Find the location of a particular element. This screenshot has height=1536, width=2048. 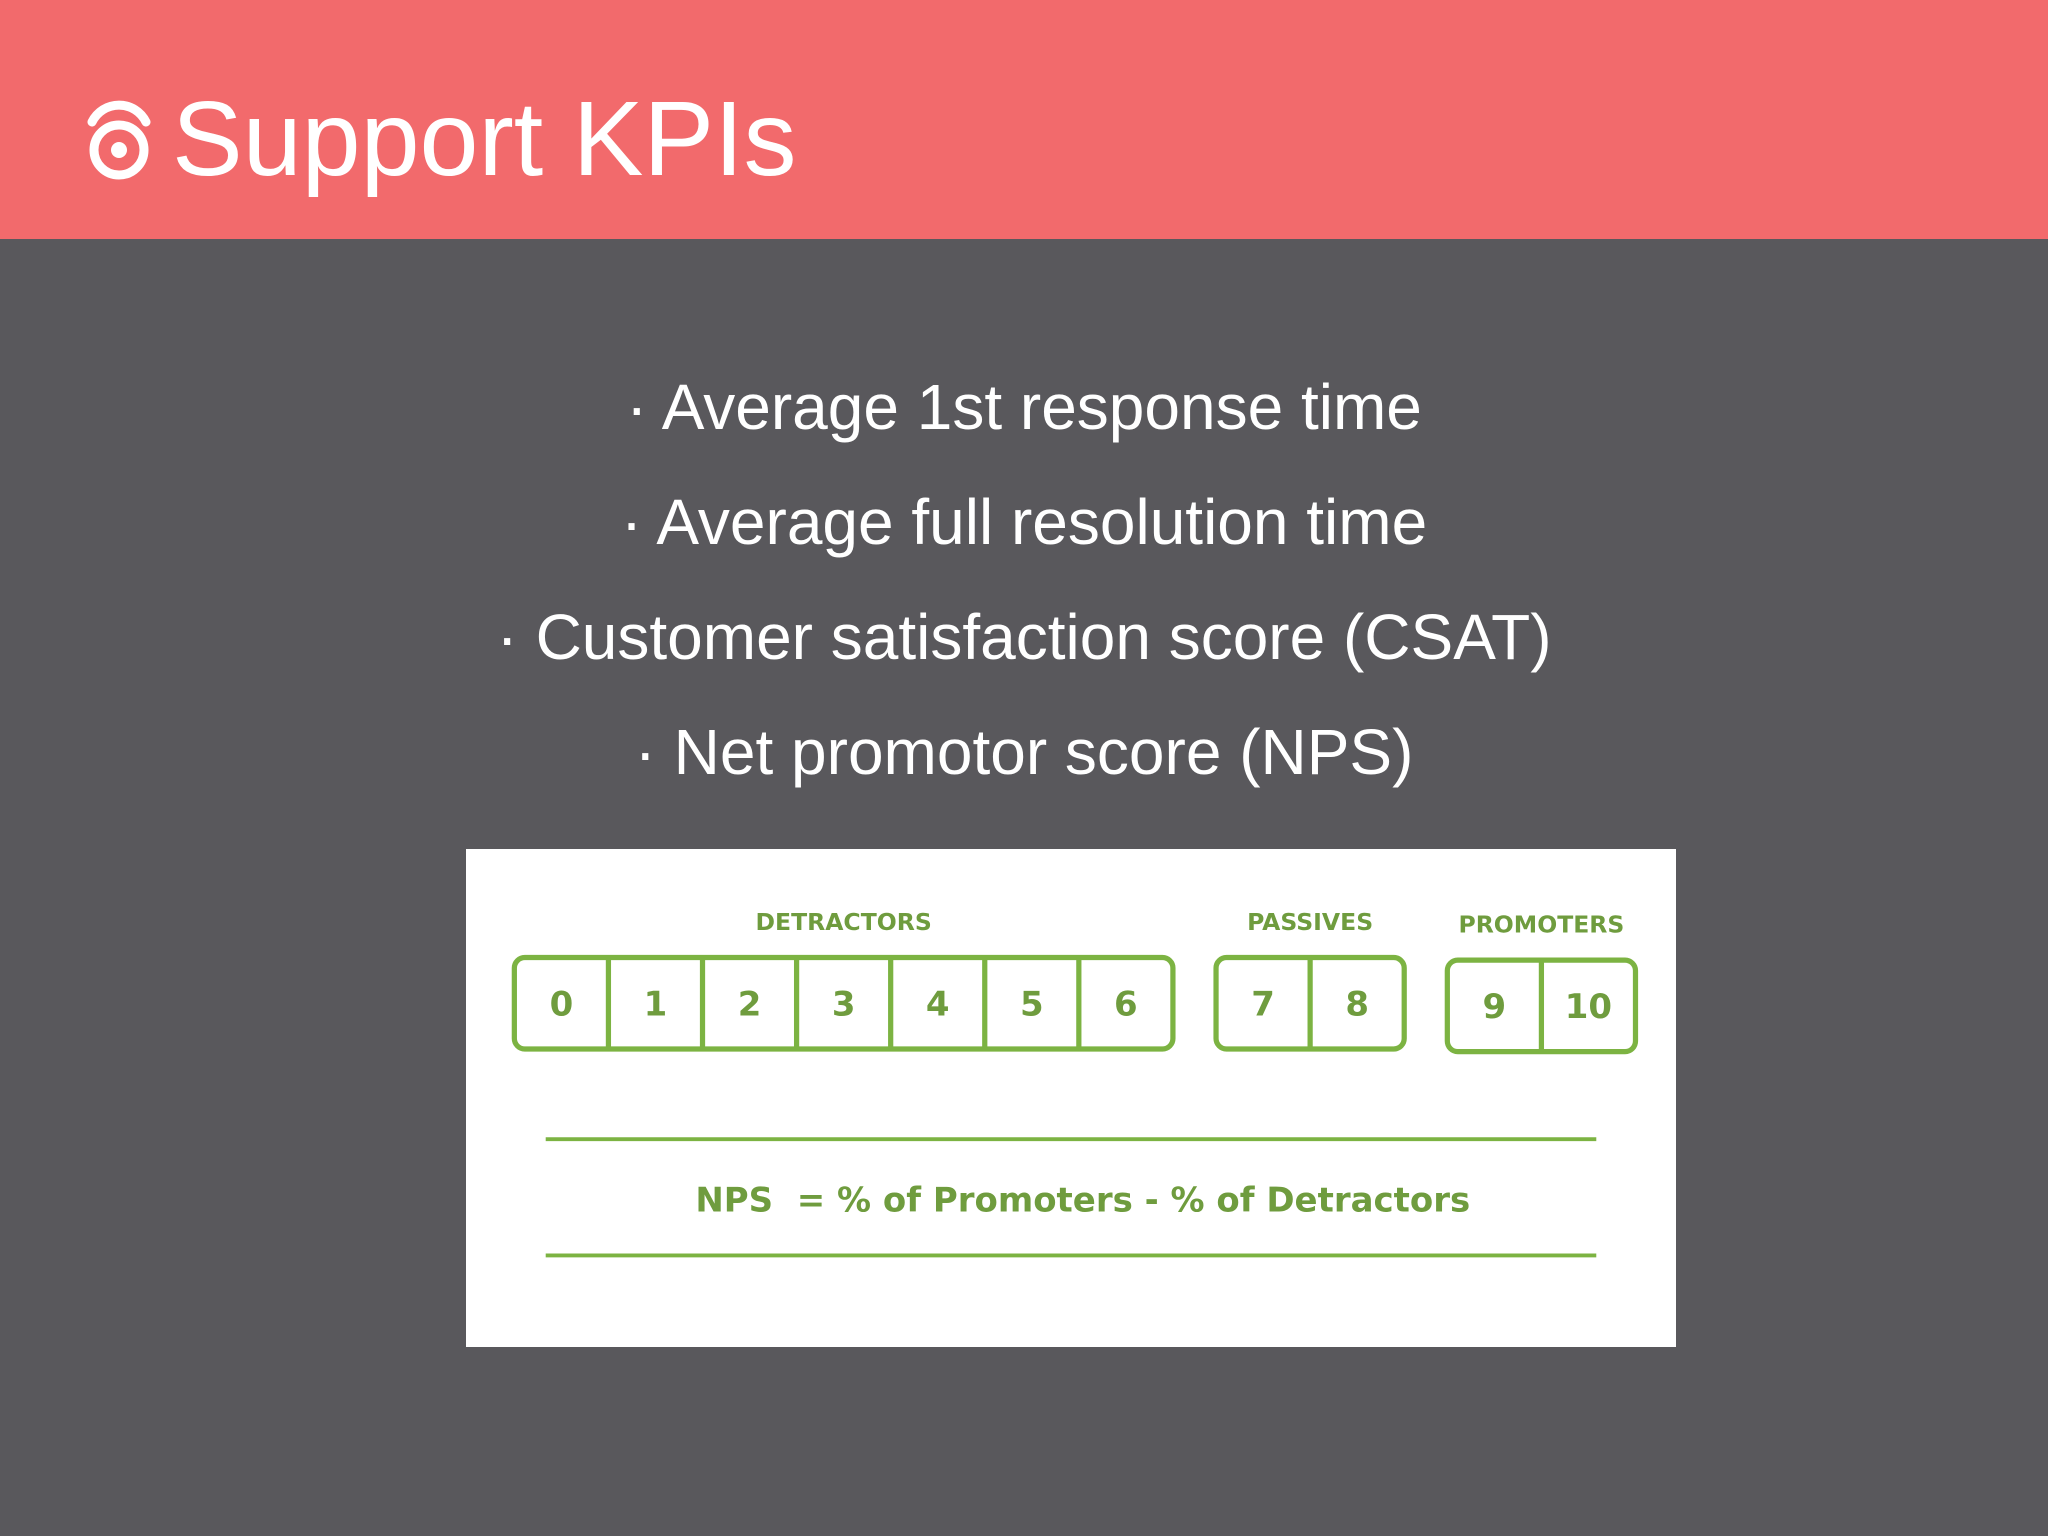

score-label: 7 is located at coordinates (1263, 1004).